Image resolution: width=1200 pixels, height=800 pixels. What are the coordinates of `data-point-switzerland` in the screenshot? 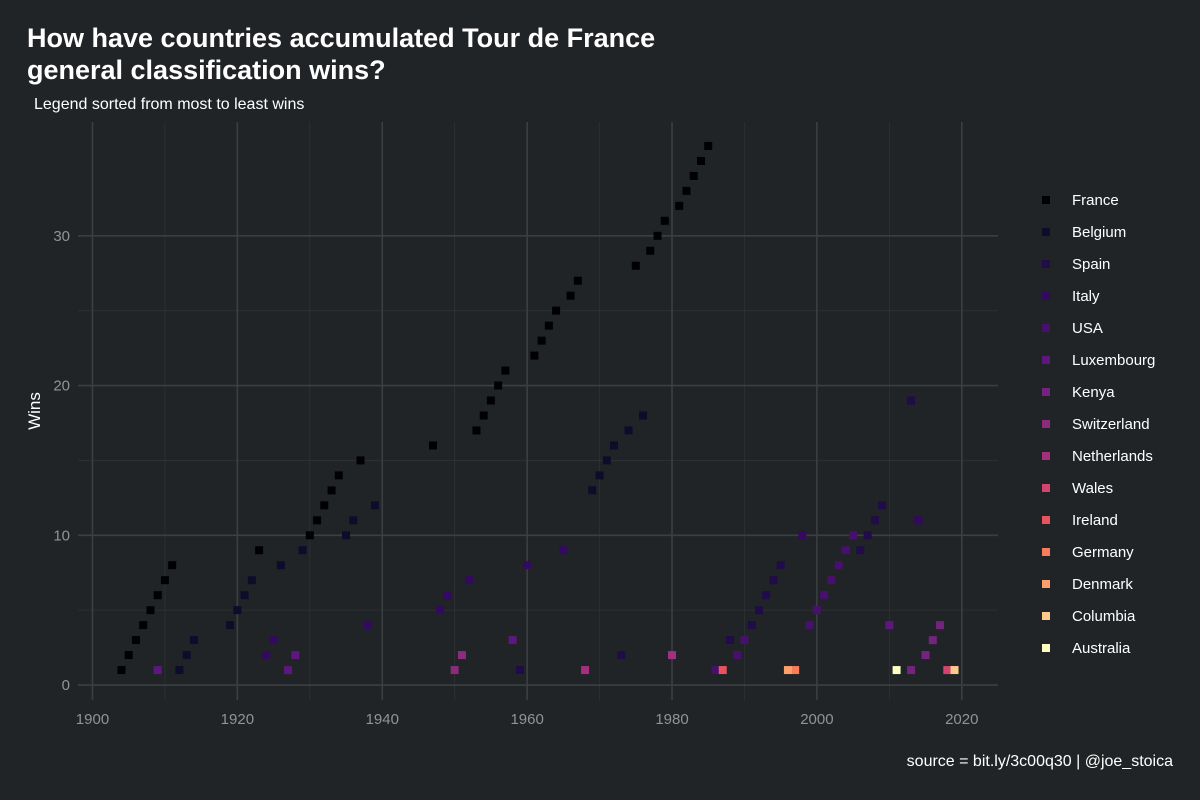 It's located at (461, 655).